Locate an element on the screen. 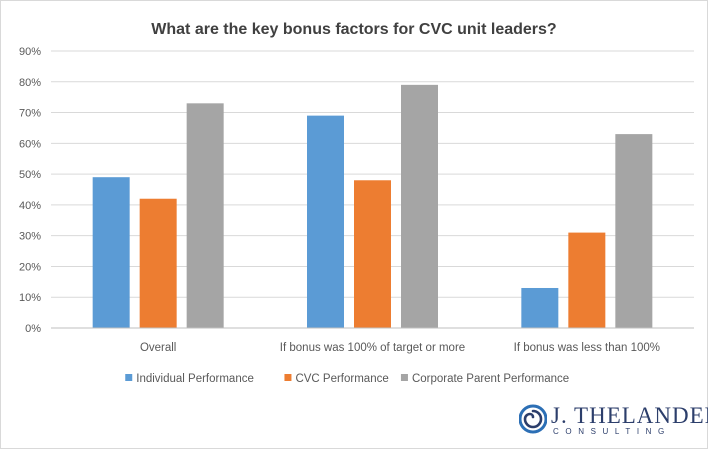 The image size is (708, 449). y-tick-label: 60% is located at coordinates (30, 144).